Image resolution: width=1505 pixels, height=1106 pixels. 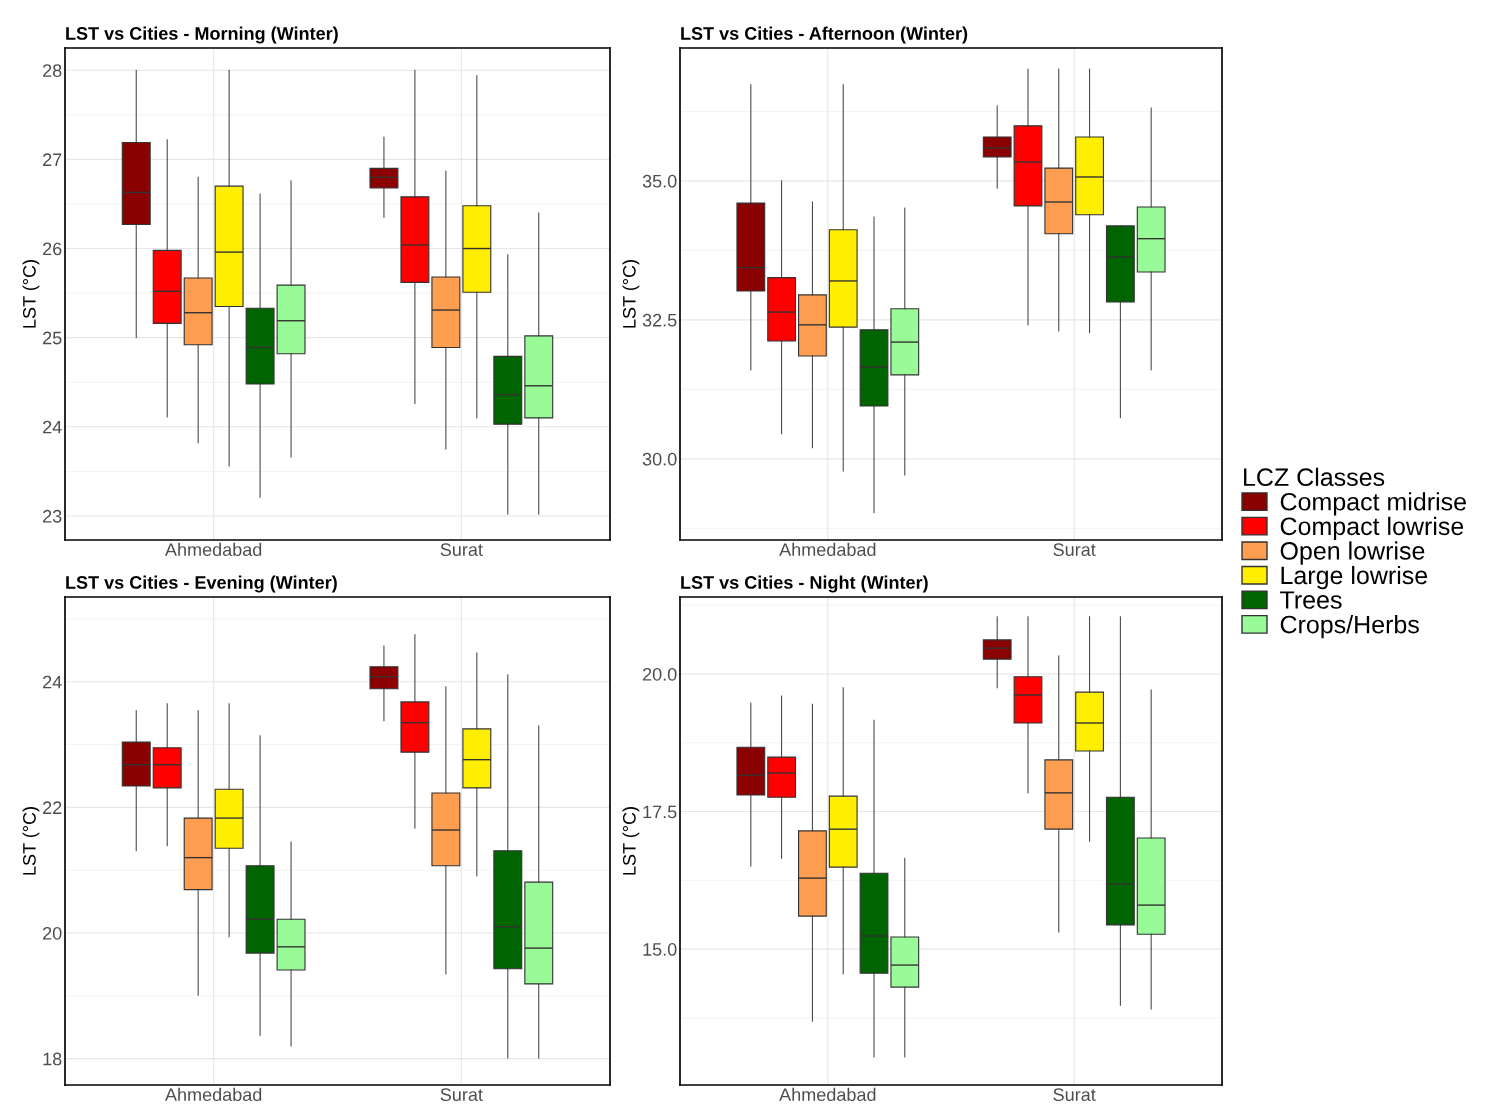 What do you see at coordinates (52, 338) in the screenshot?
I see `y-tick-label: 25` at bounding box center [52, 338].